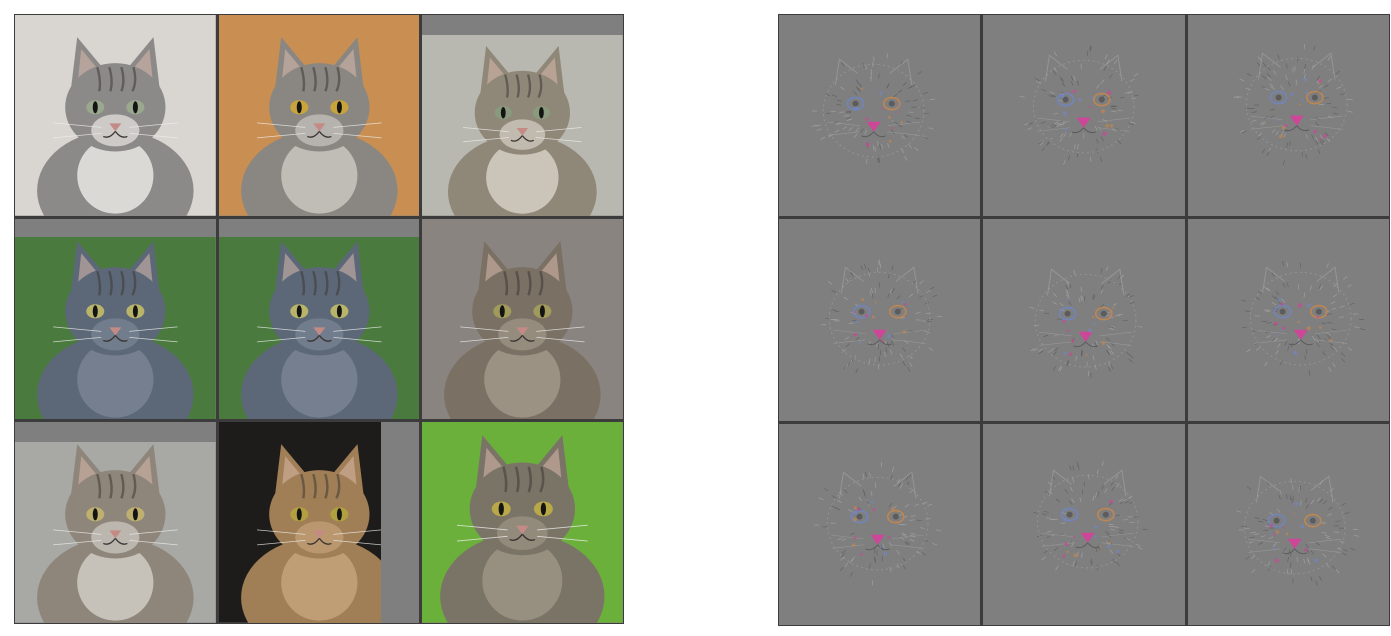 This screenshot has width=1391, height=636. Describe the element at coordinates (879, 524) in the screenshot. I see `saliency-map-lynx` at that location.